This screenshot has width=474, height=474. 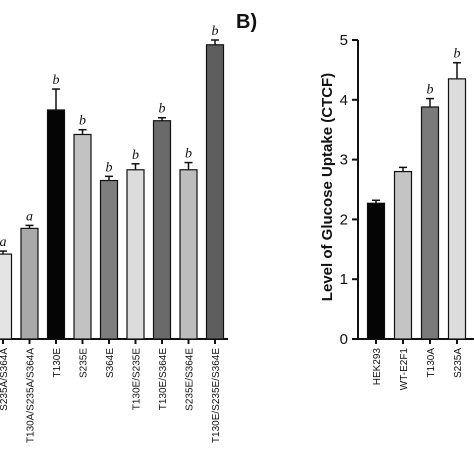 What do you see at coordinates (404, 369) in the screenshot?
I see `x-tick-label: WT-E2F1` at bounding box center [404, 369].